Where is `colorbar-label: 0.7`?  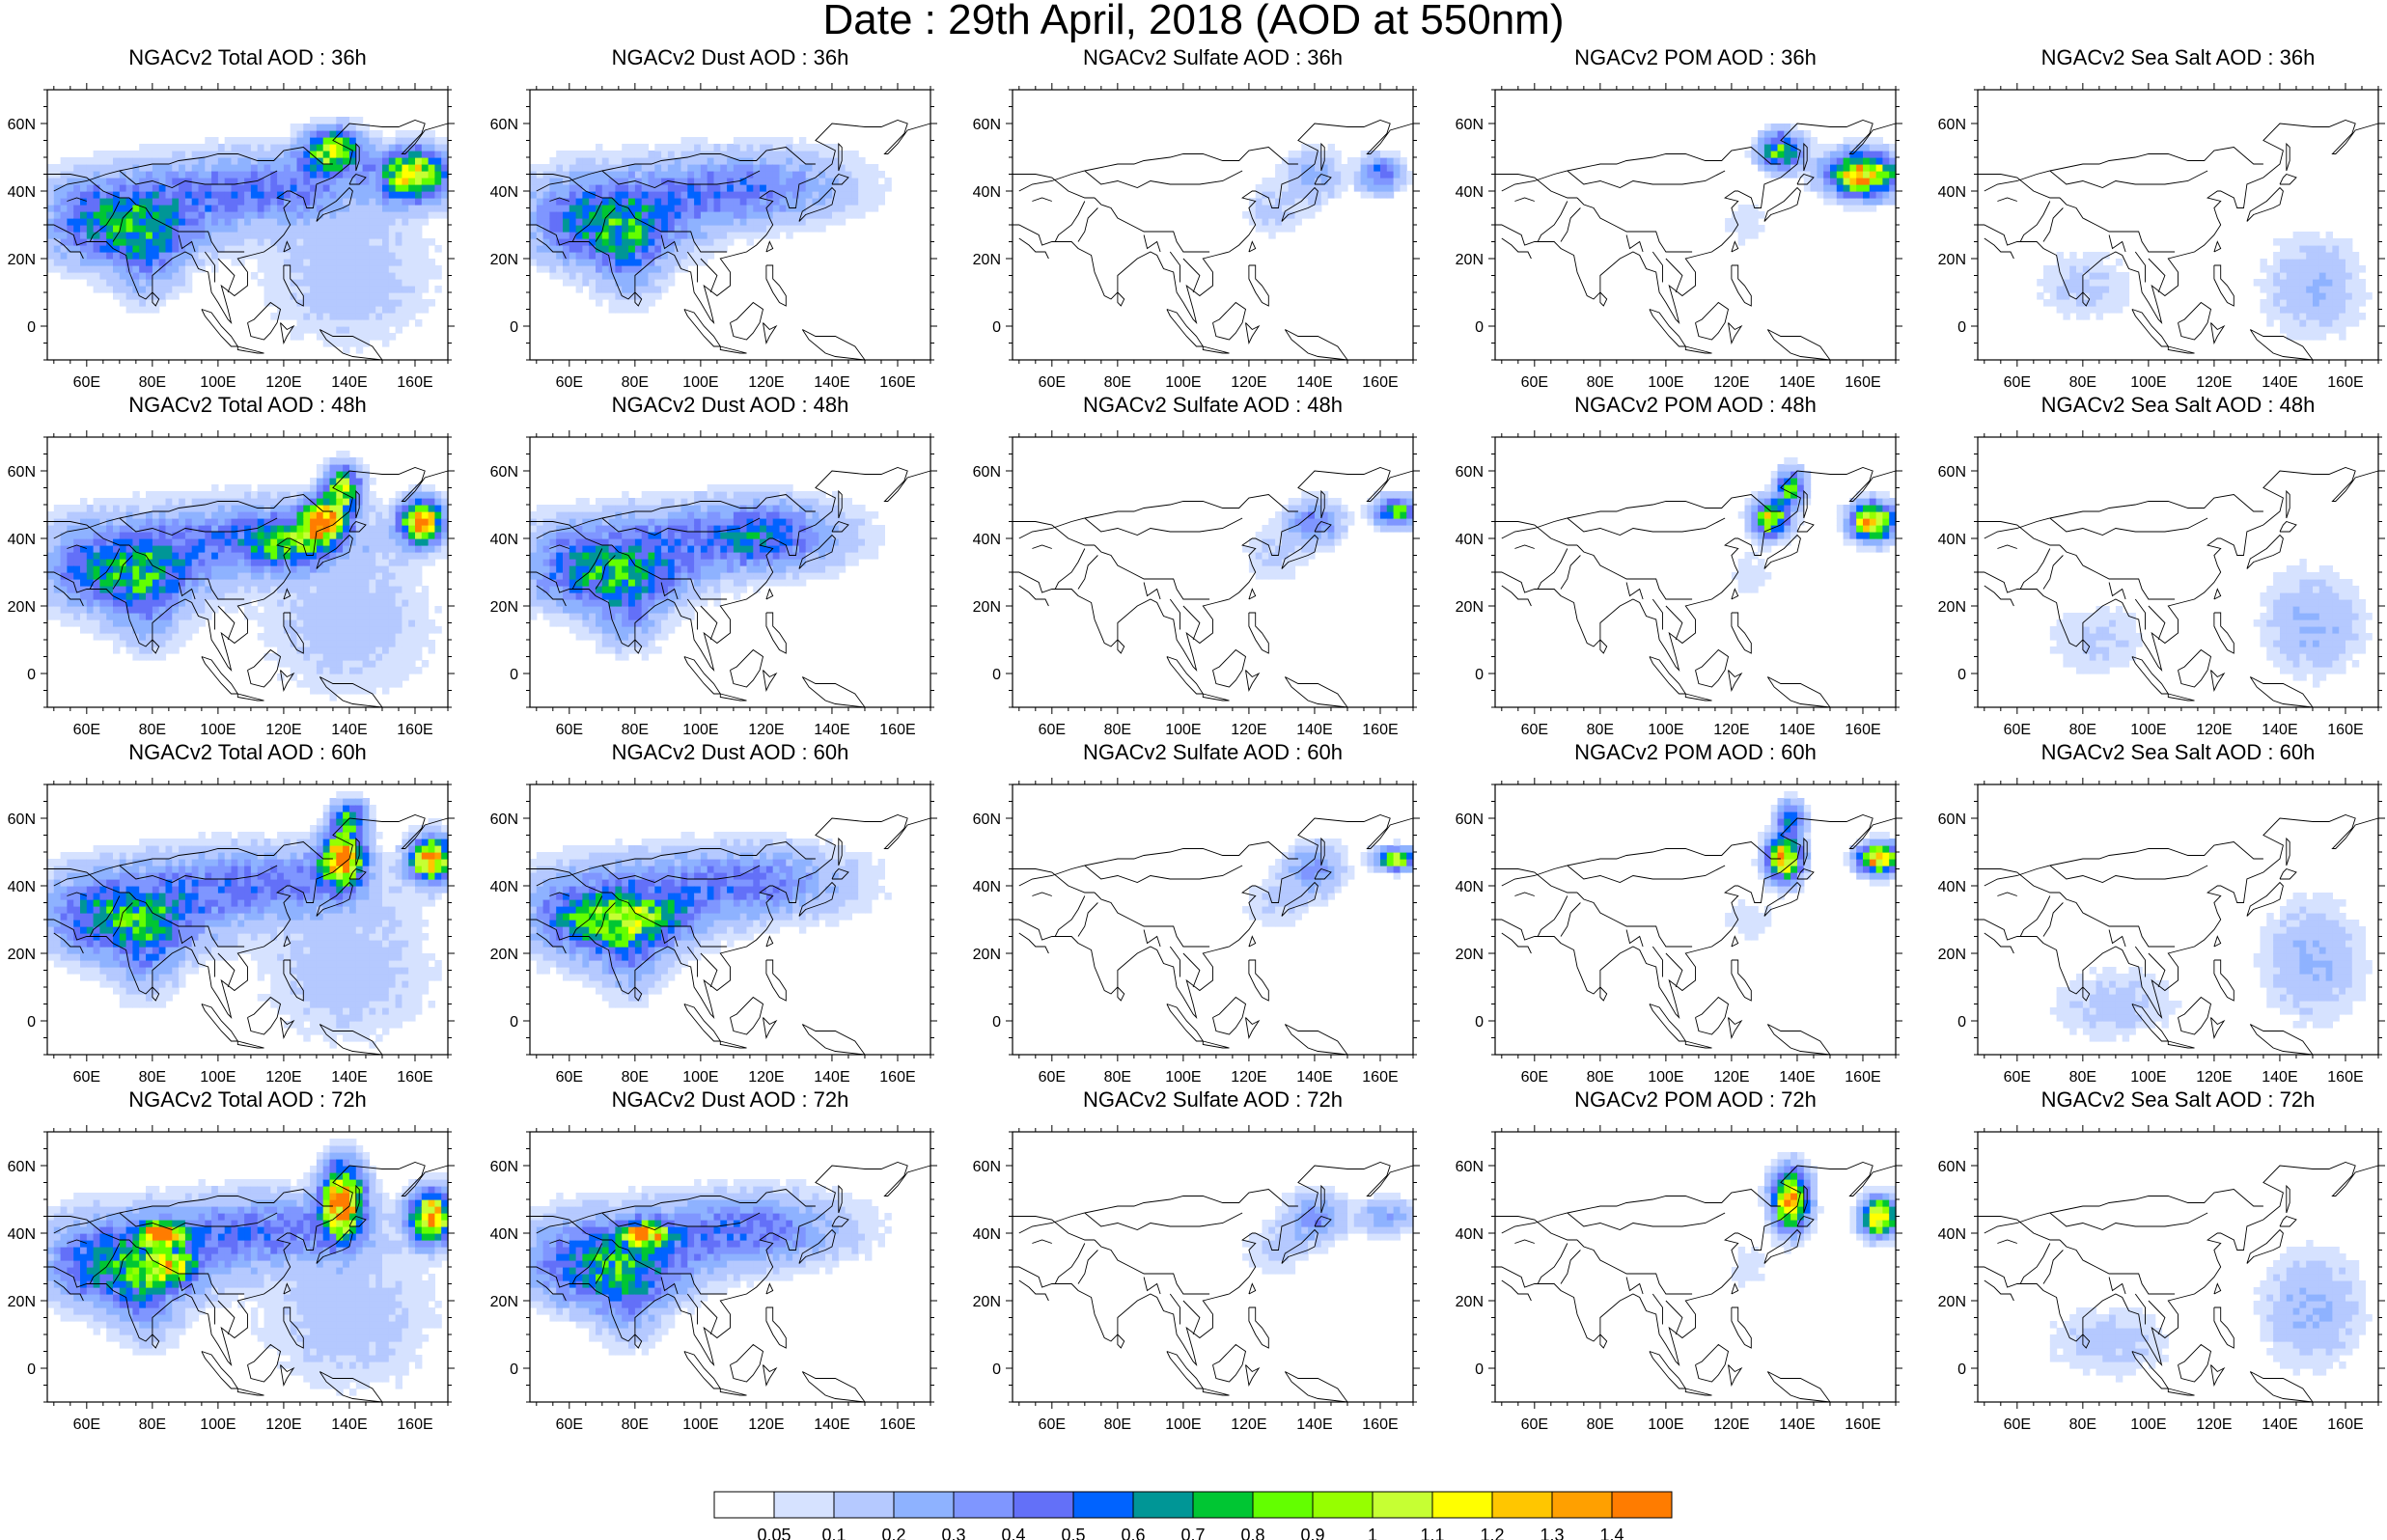
colorbar-label: 0.7 is located at coordinates (1192, 1533).